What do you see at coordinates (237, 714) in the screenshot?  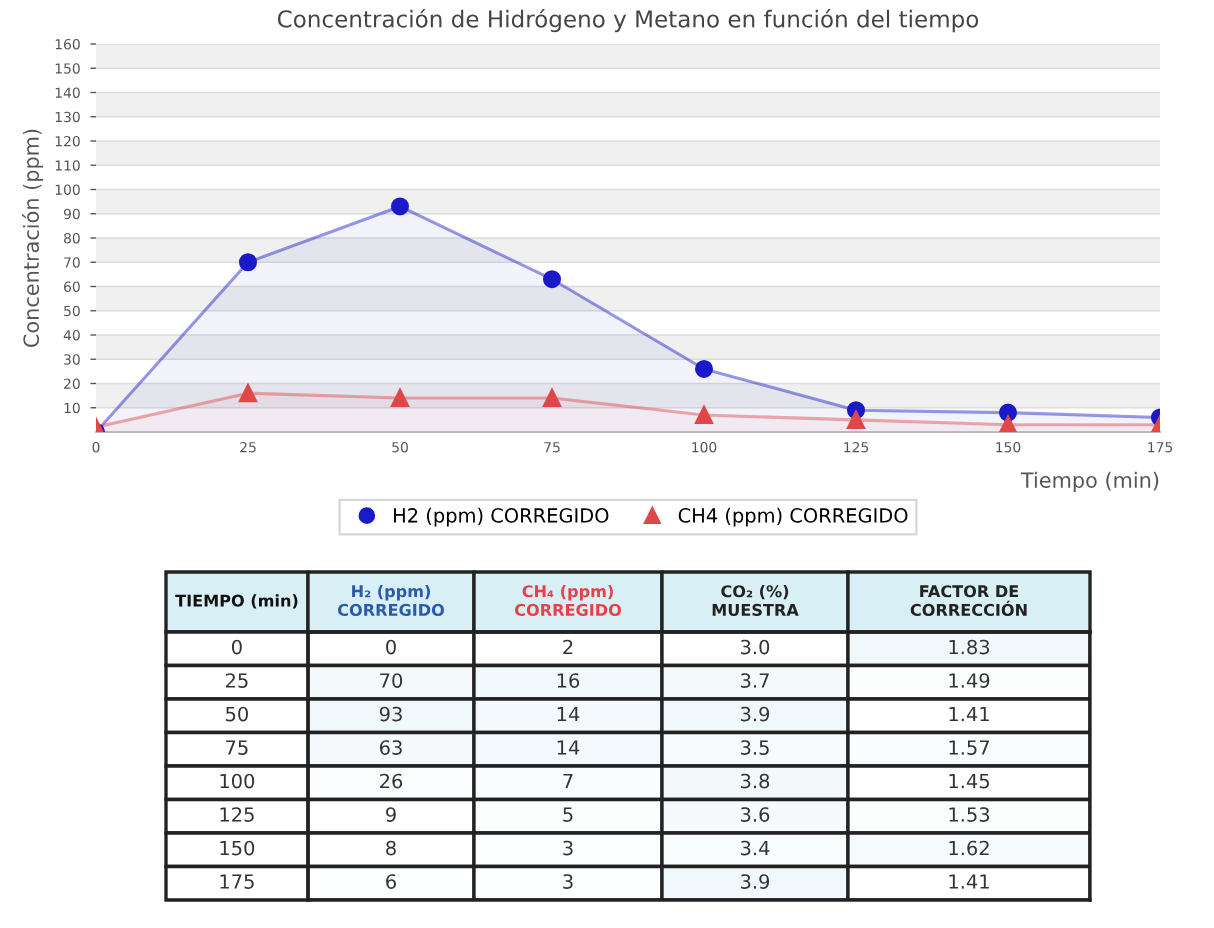 I see `y-tick-label: 50` at bounding box center [237, 714].